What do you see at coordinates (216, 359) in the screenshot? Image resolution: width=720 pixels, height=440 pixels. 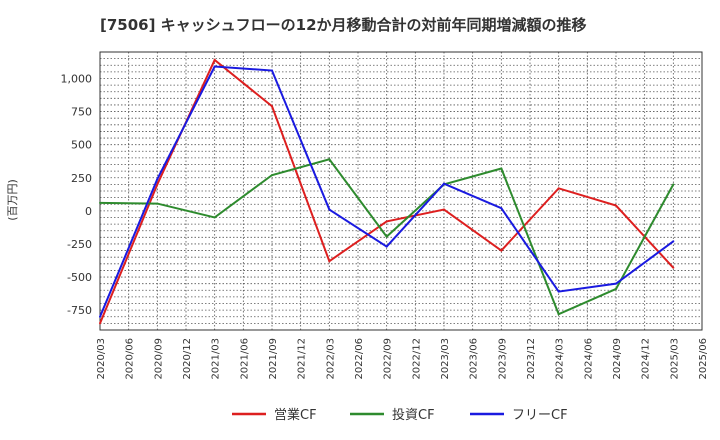 I see `x-tick-label: 2021/03` at bounding box center [216, 359].